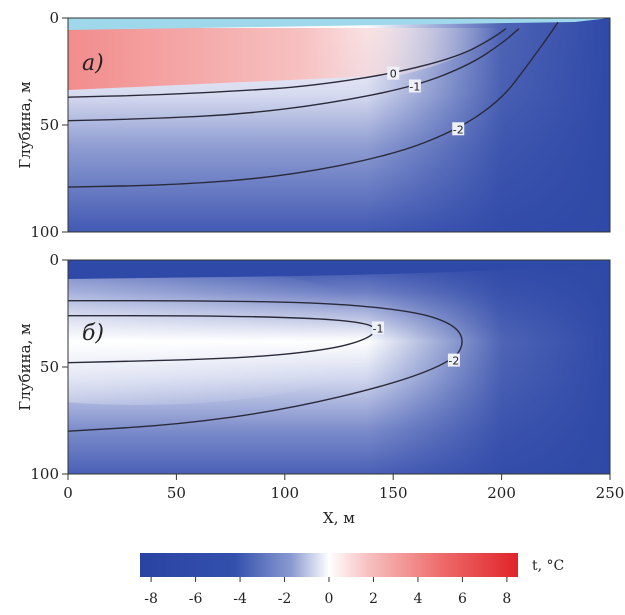  What do you see at coordinates (151, 599) in the screenshot?
I see `colorbar-tick-label-0: -8` at bounding box center [151, 599].